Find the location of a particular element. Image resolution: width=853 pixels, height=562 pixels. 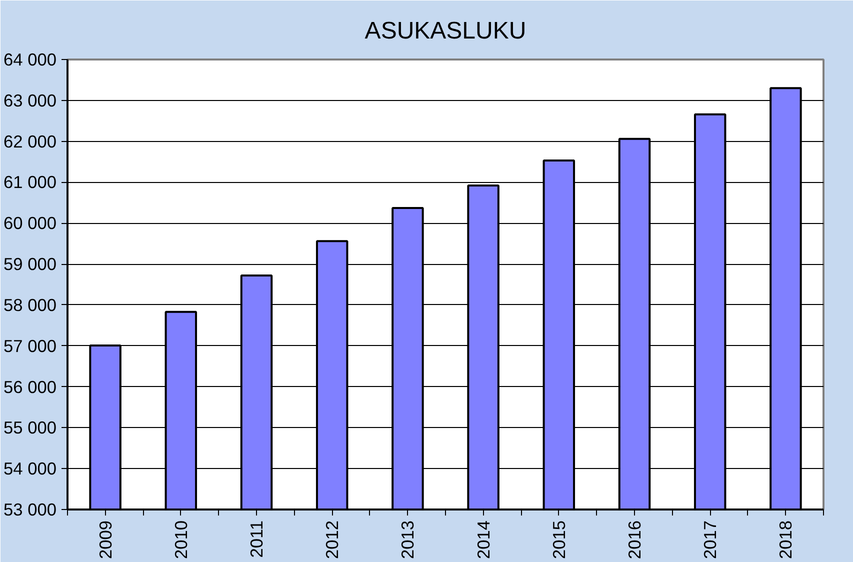

x-tick-label: 2011 is located at coordinates (256, 539).